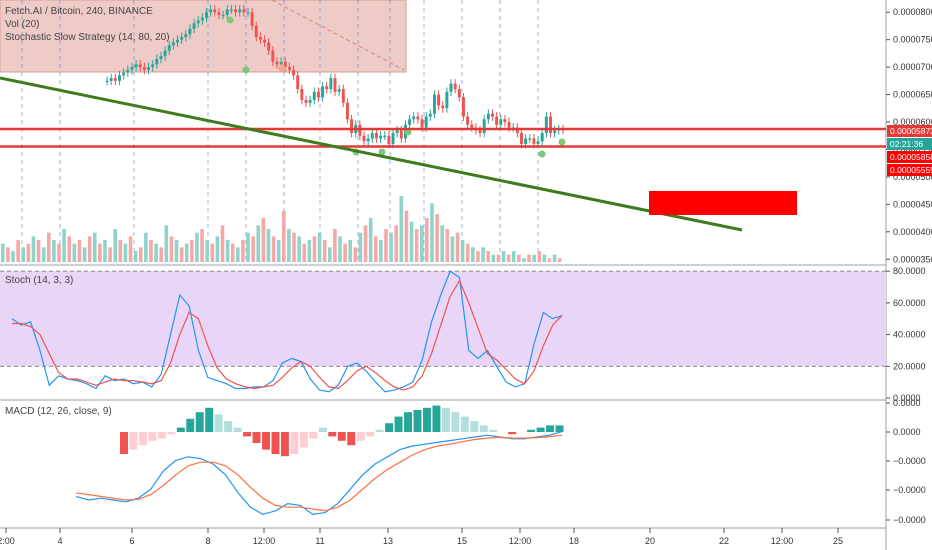 The height and width of the screenshot is (550, 932). I want to click on stoch-tick-label: 0.0000, so click(907, 398).